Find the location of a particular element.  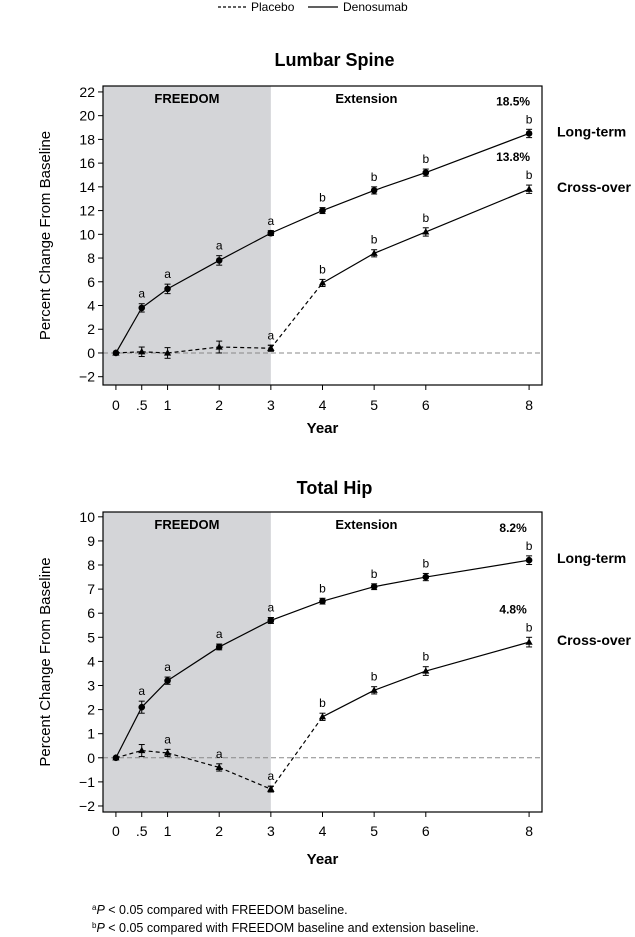

x-tick-label: 3 is located at coordinates (271, 831).